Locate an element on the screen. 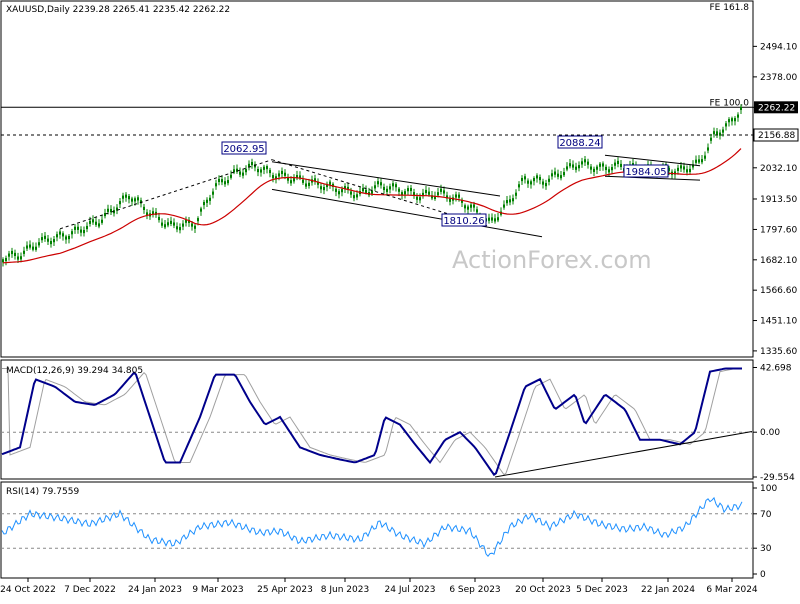  x-tick-label: 6 Mar 2024 is located at coordinates (732, 590).